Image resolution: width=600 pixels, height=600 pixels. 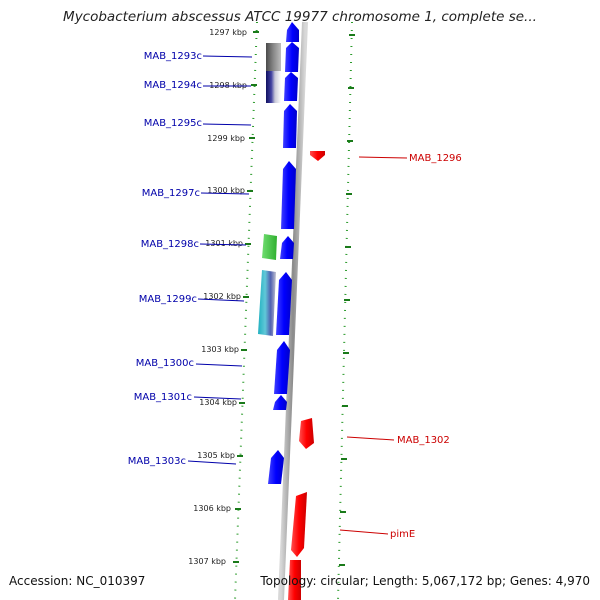 I want to click on chromosome-backbone, so click(x=293, y=310).